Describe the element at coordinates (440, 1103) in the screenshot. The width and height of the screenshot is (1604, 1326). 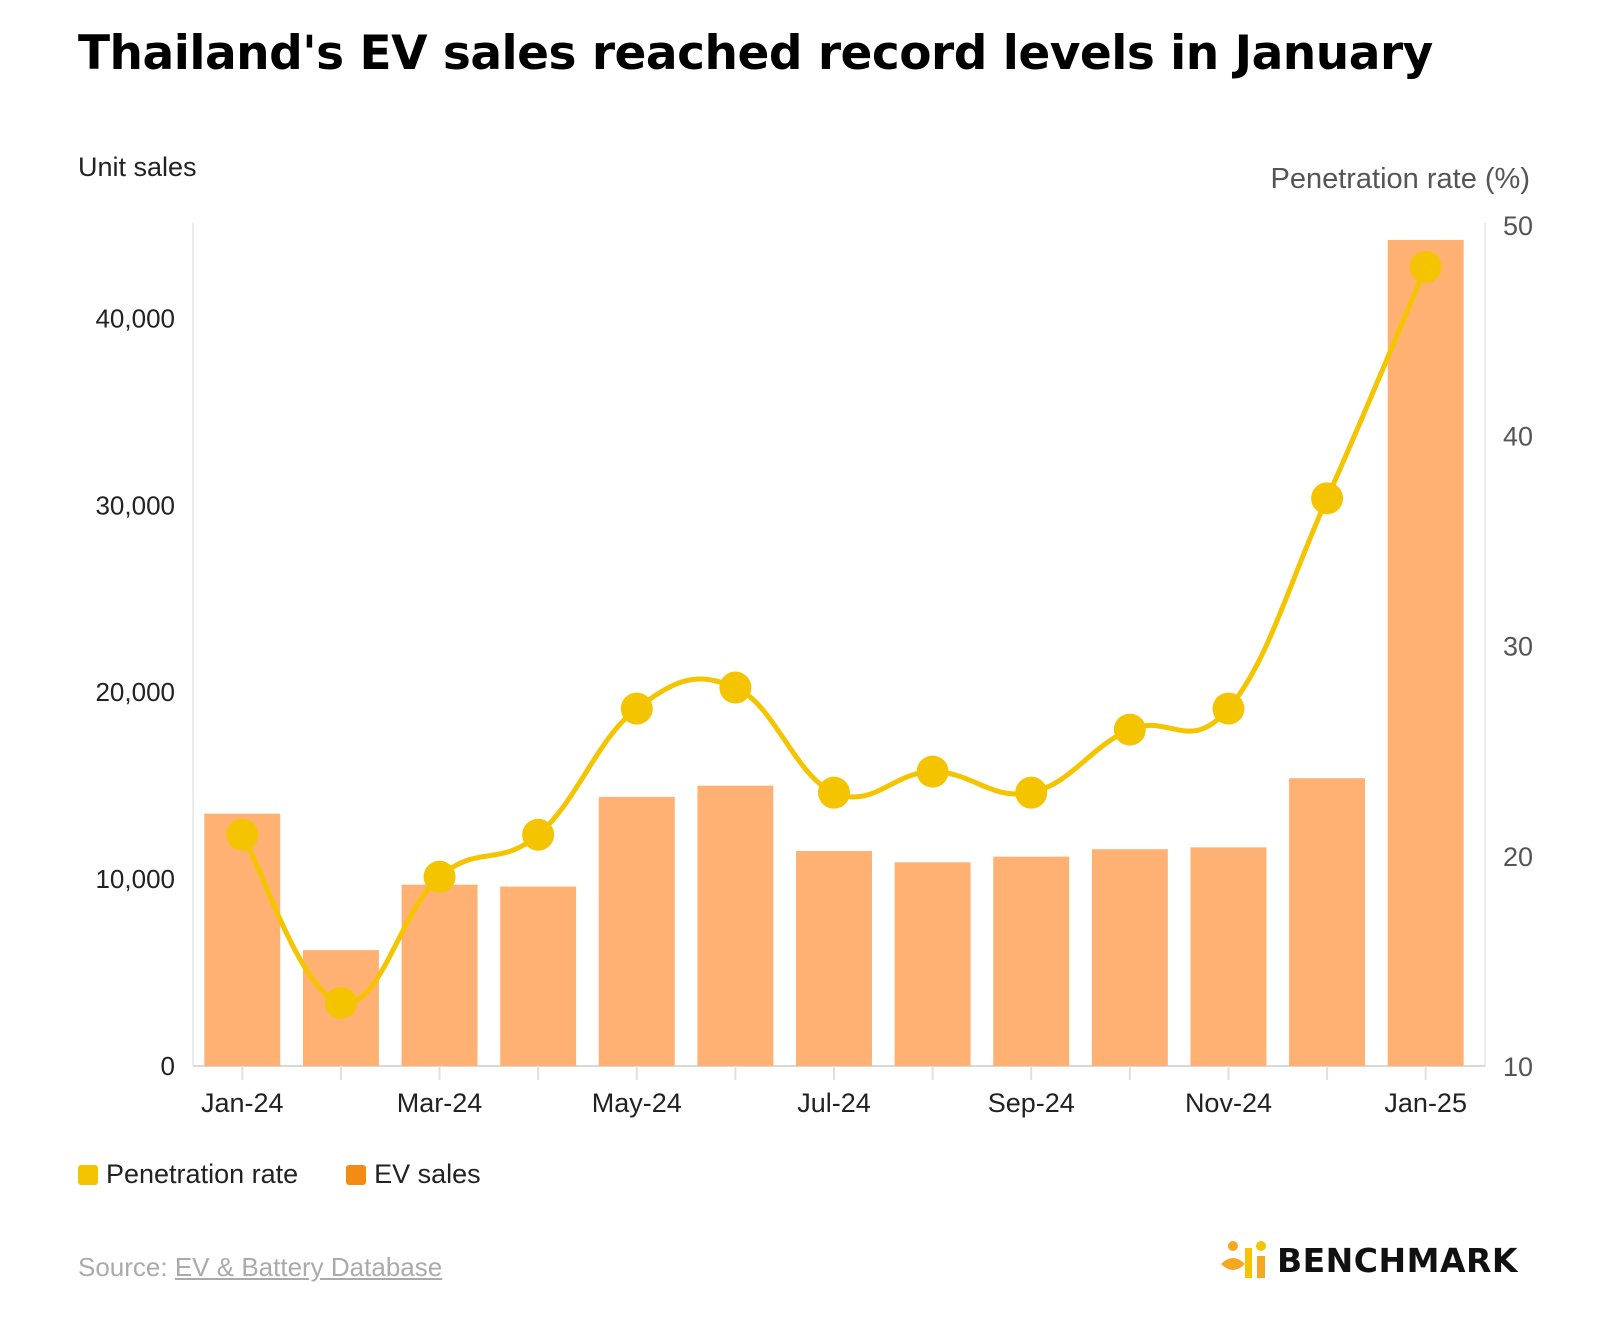
I see `x-tick-label-Mar-24: Mar-24` at that location.